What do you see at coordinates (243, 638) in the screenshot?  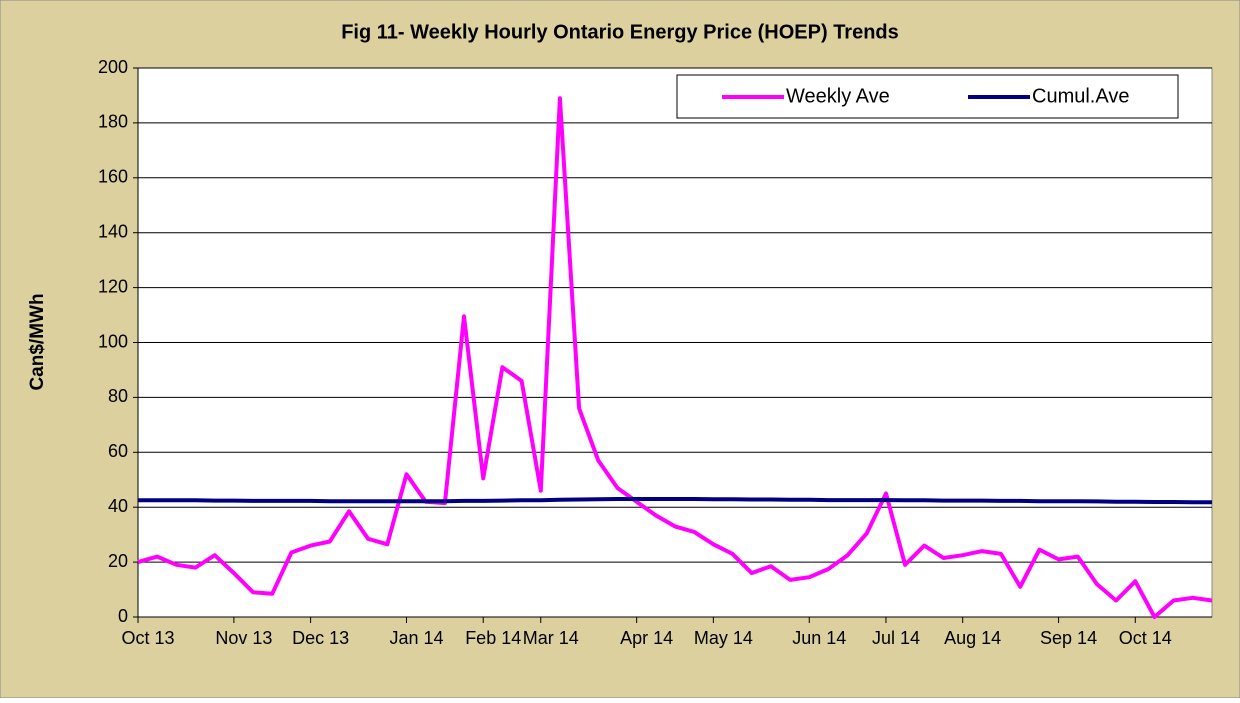 I see `x-tick-label: Nov 13` at bounding box center [243, 638].